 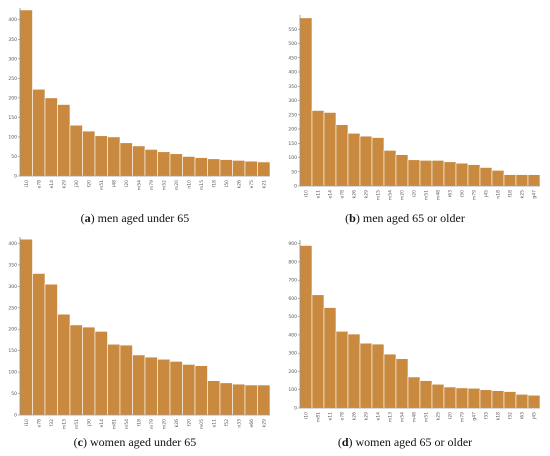 I want to click on x-tick-label: k29, so click(x=264, y=423).